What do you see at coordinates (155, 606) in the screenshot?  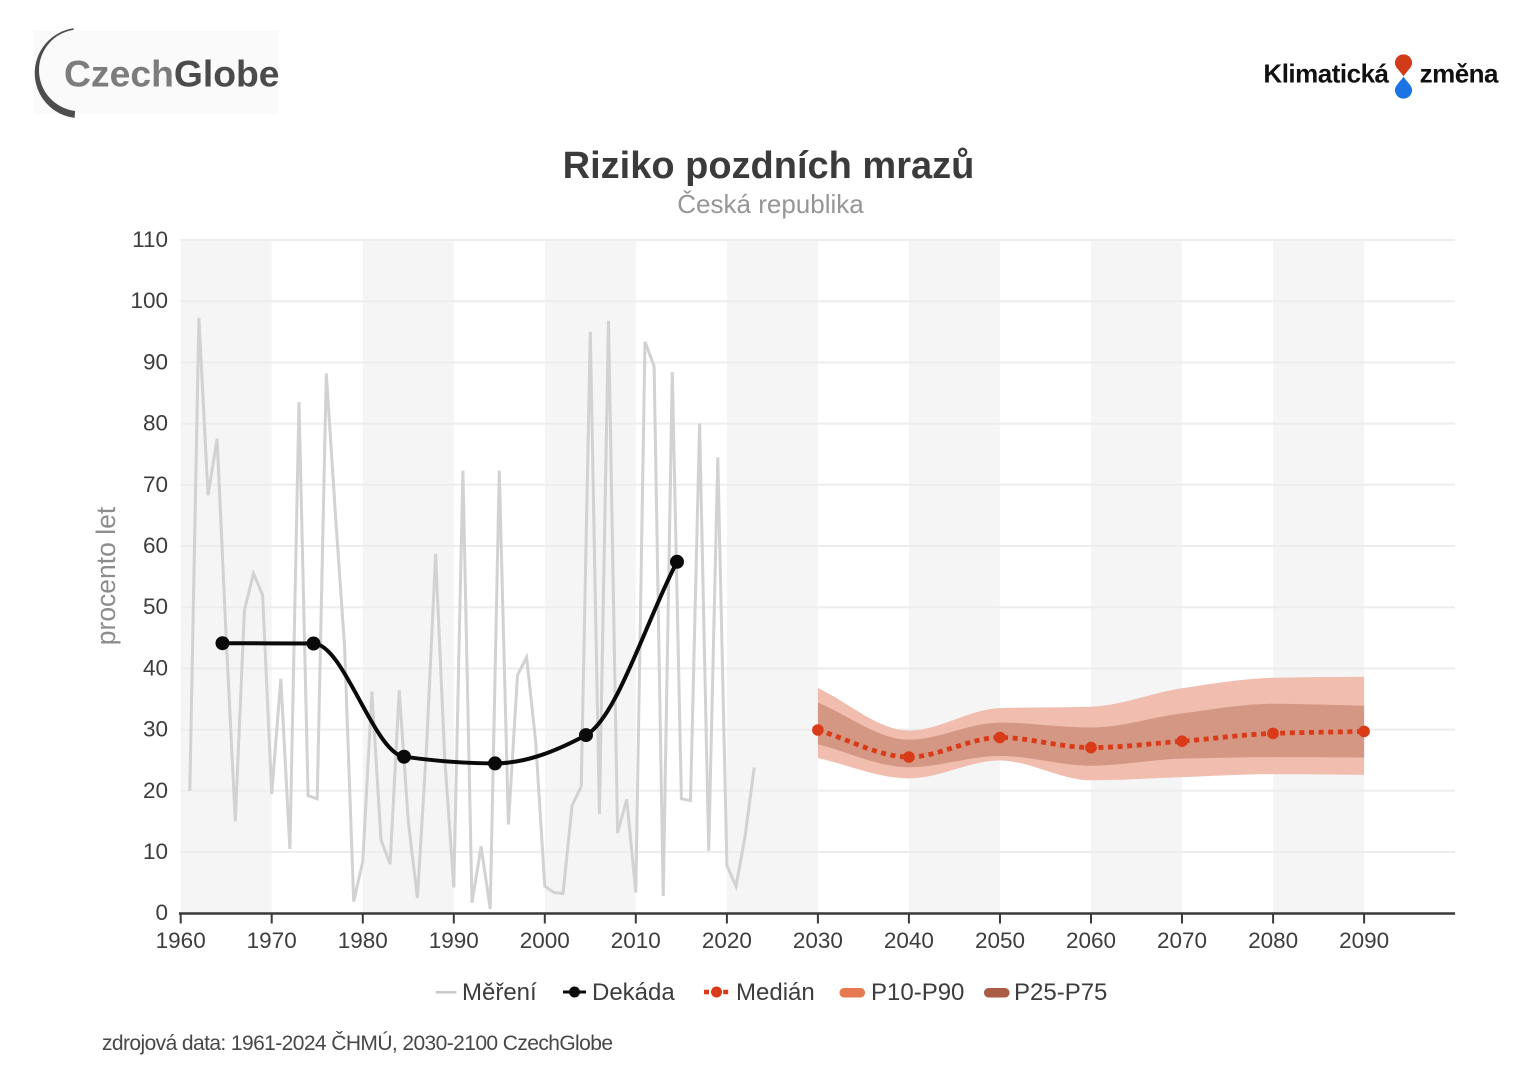 I see `svg-text: 50` at bounding box center [155, 606].